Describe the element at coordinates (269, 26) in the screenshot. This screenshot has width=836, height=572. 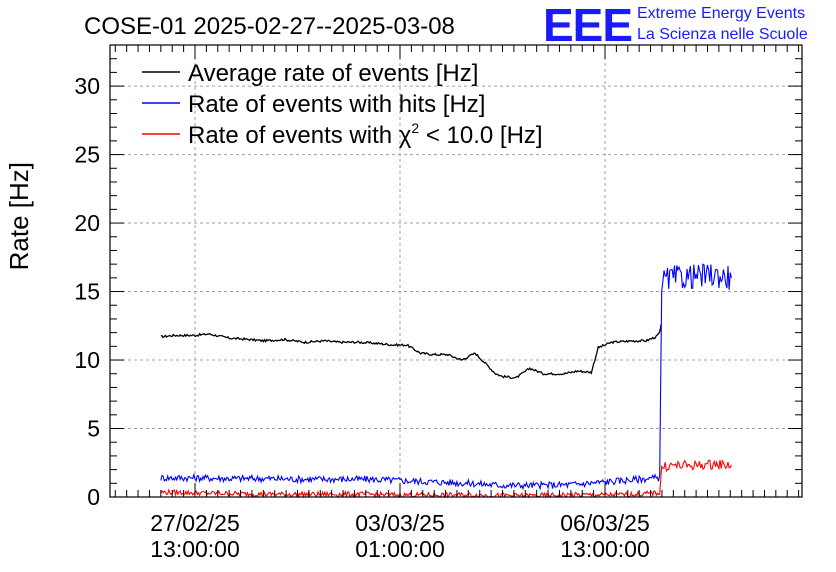
I see `chart-title: COSE-01 2025-02-27--2025-03-08` at that location.